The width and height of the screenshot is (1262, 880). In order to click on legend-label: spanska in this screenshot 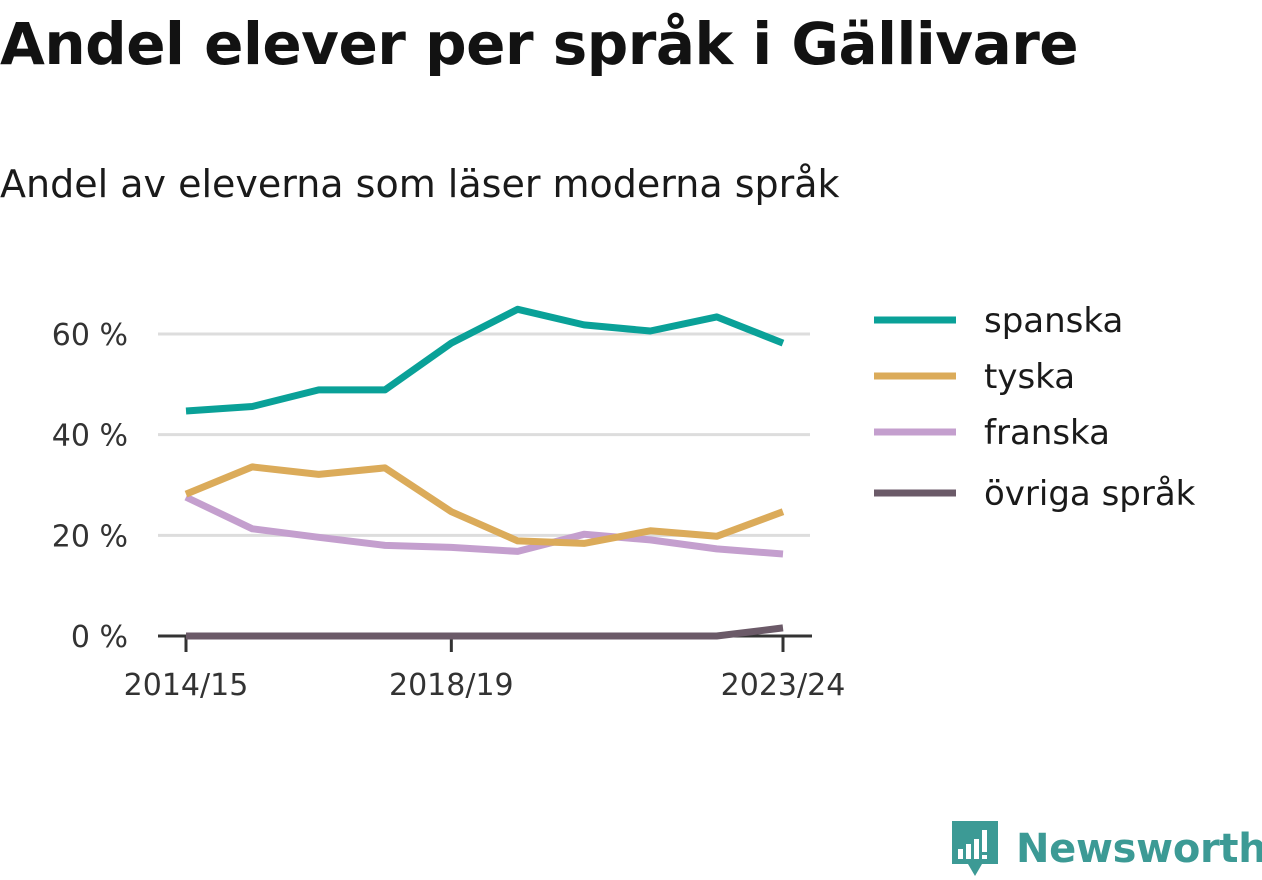, I will do `click(1053, 321)`.